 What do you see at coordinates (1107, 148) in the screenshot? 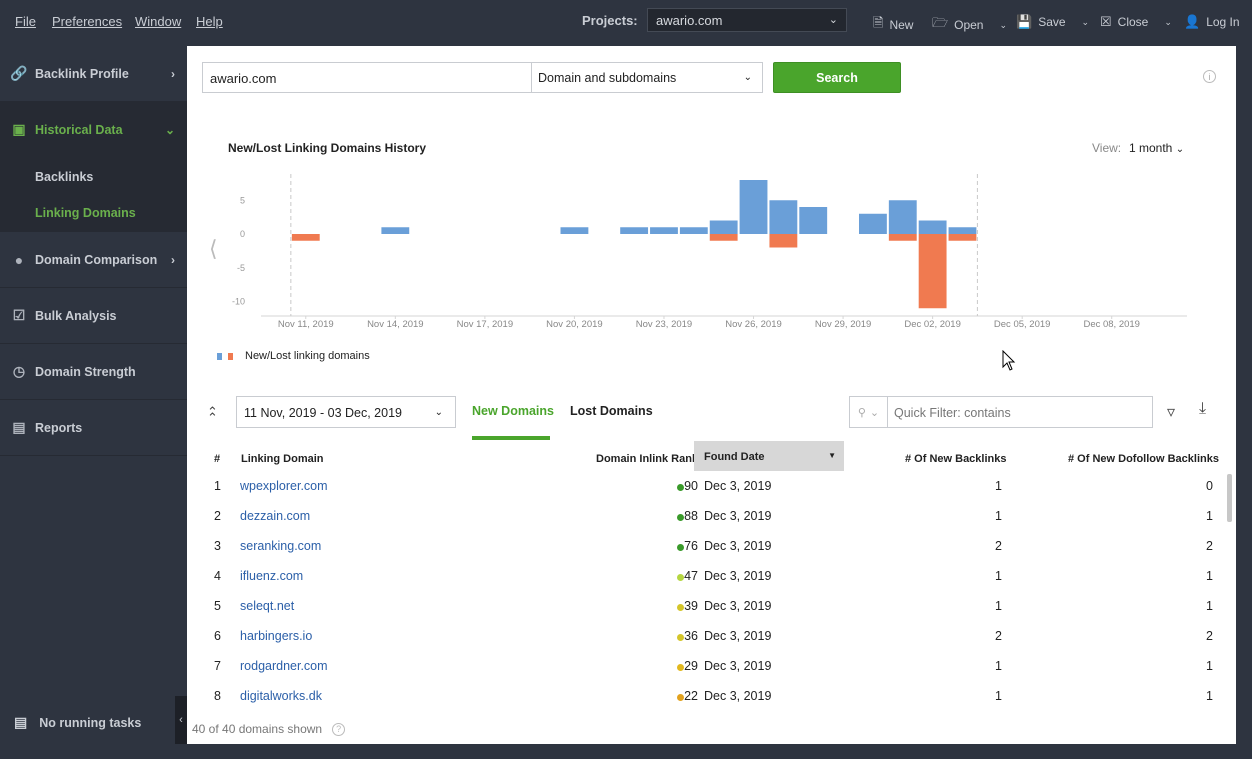
I see `view-label: View:` at bounding box center [1107, 148].